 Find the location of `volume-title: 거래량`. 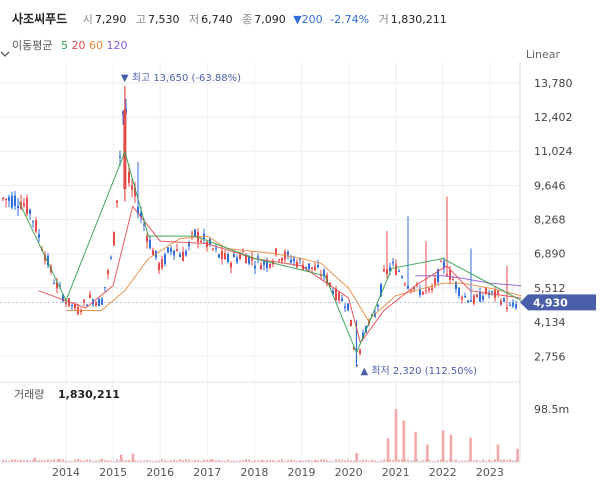

volume-title: 거래량 is located at coordinates (29, 394).